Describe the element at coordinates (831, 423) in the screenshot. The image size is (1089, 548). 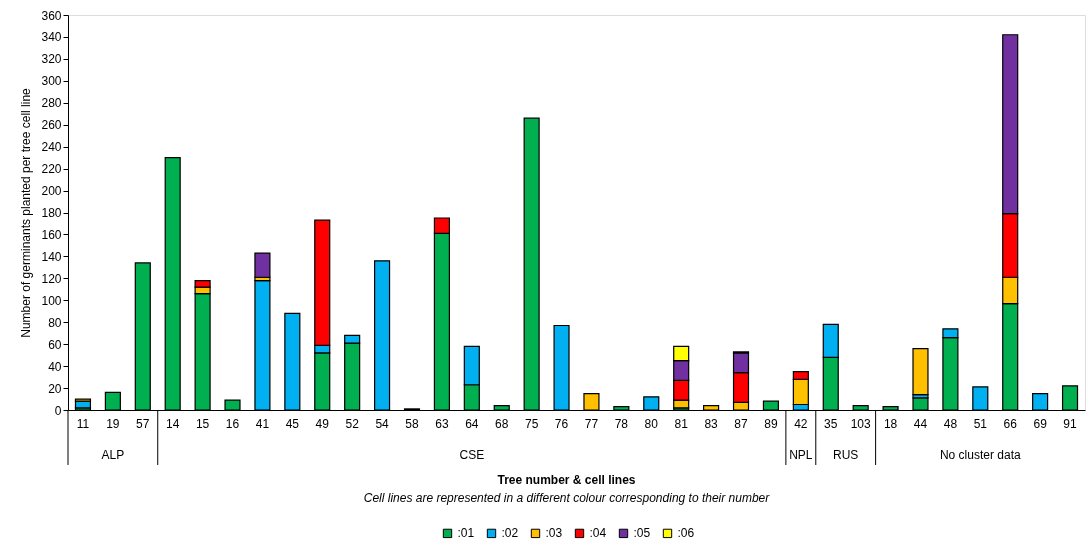
I see `x-tick-label: 35` at that location.